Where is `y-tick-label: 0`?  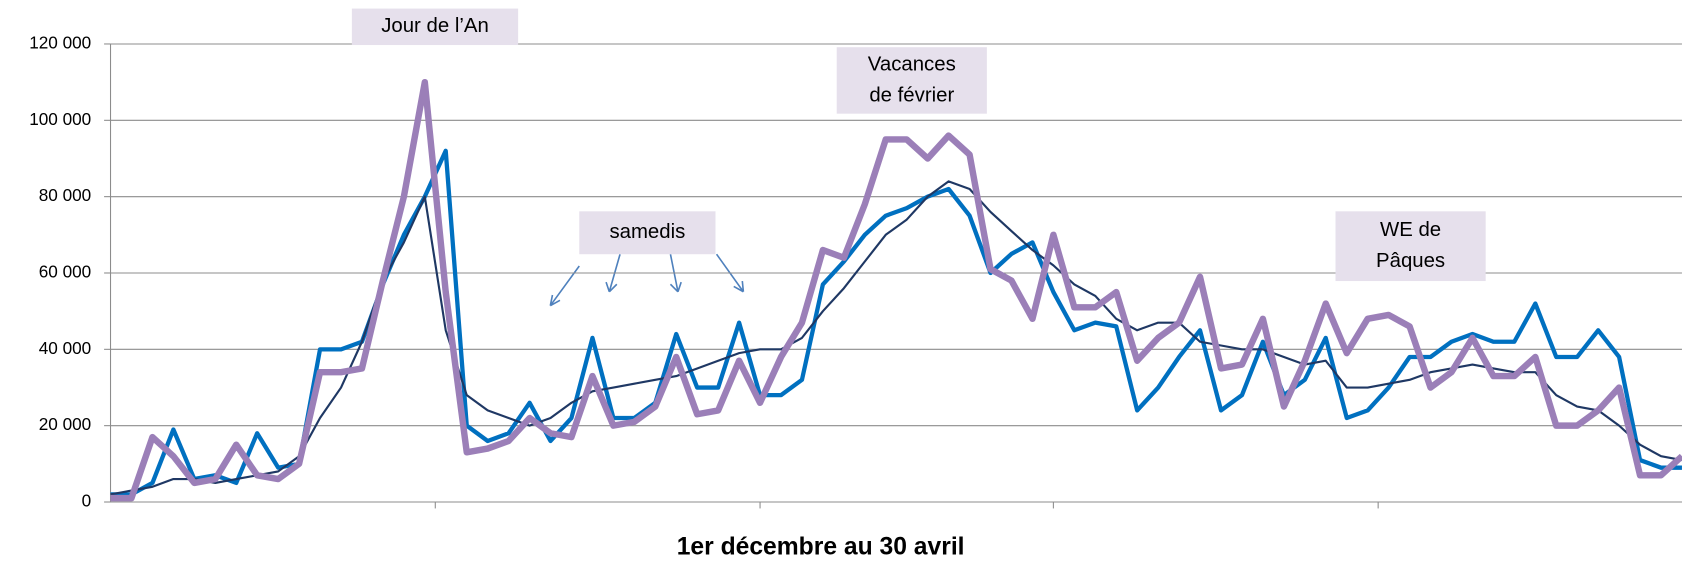 y-tick-label: 0 is located at coordinates (87, 501).